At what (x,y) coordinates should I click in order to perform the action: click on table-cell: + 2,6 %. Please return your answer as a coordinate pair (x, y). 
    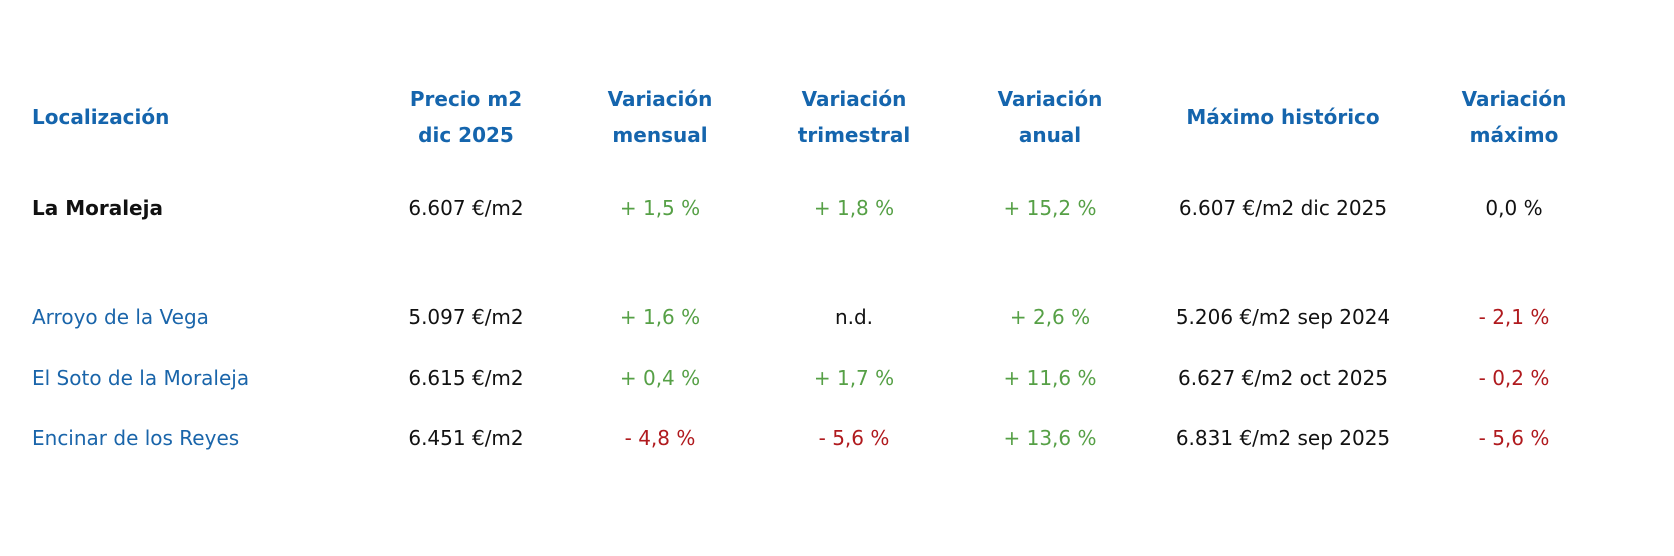
    Looking at the image, I should click on (1050, 317).